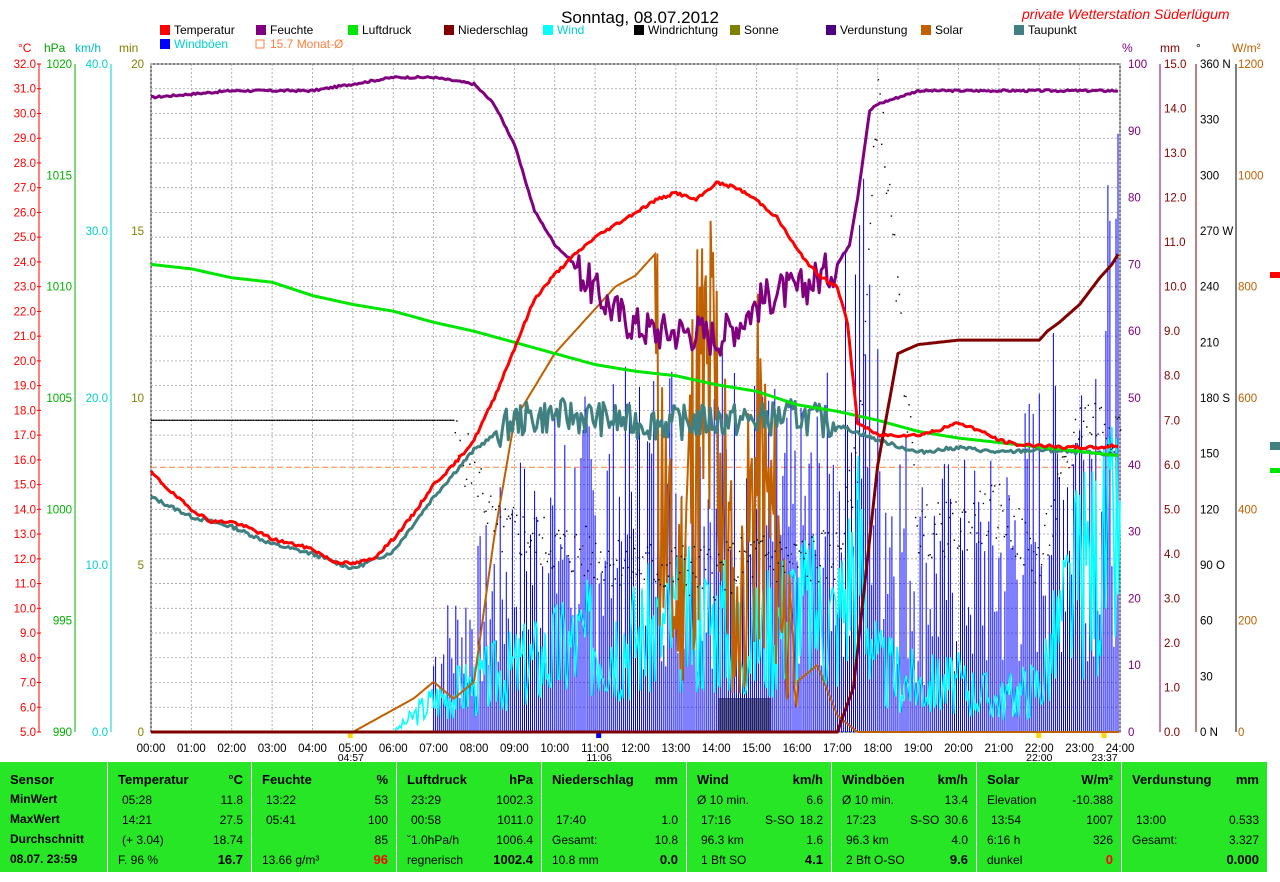  What do you see at coordinates (377, 820) in the screenshot?
I see `hum-max-value: 100` at bounding box center [377, 820].